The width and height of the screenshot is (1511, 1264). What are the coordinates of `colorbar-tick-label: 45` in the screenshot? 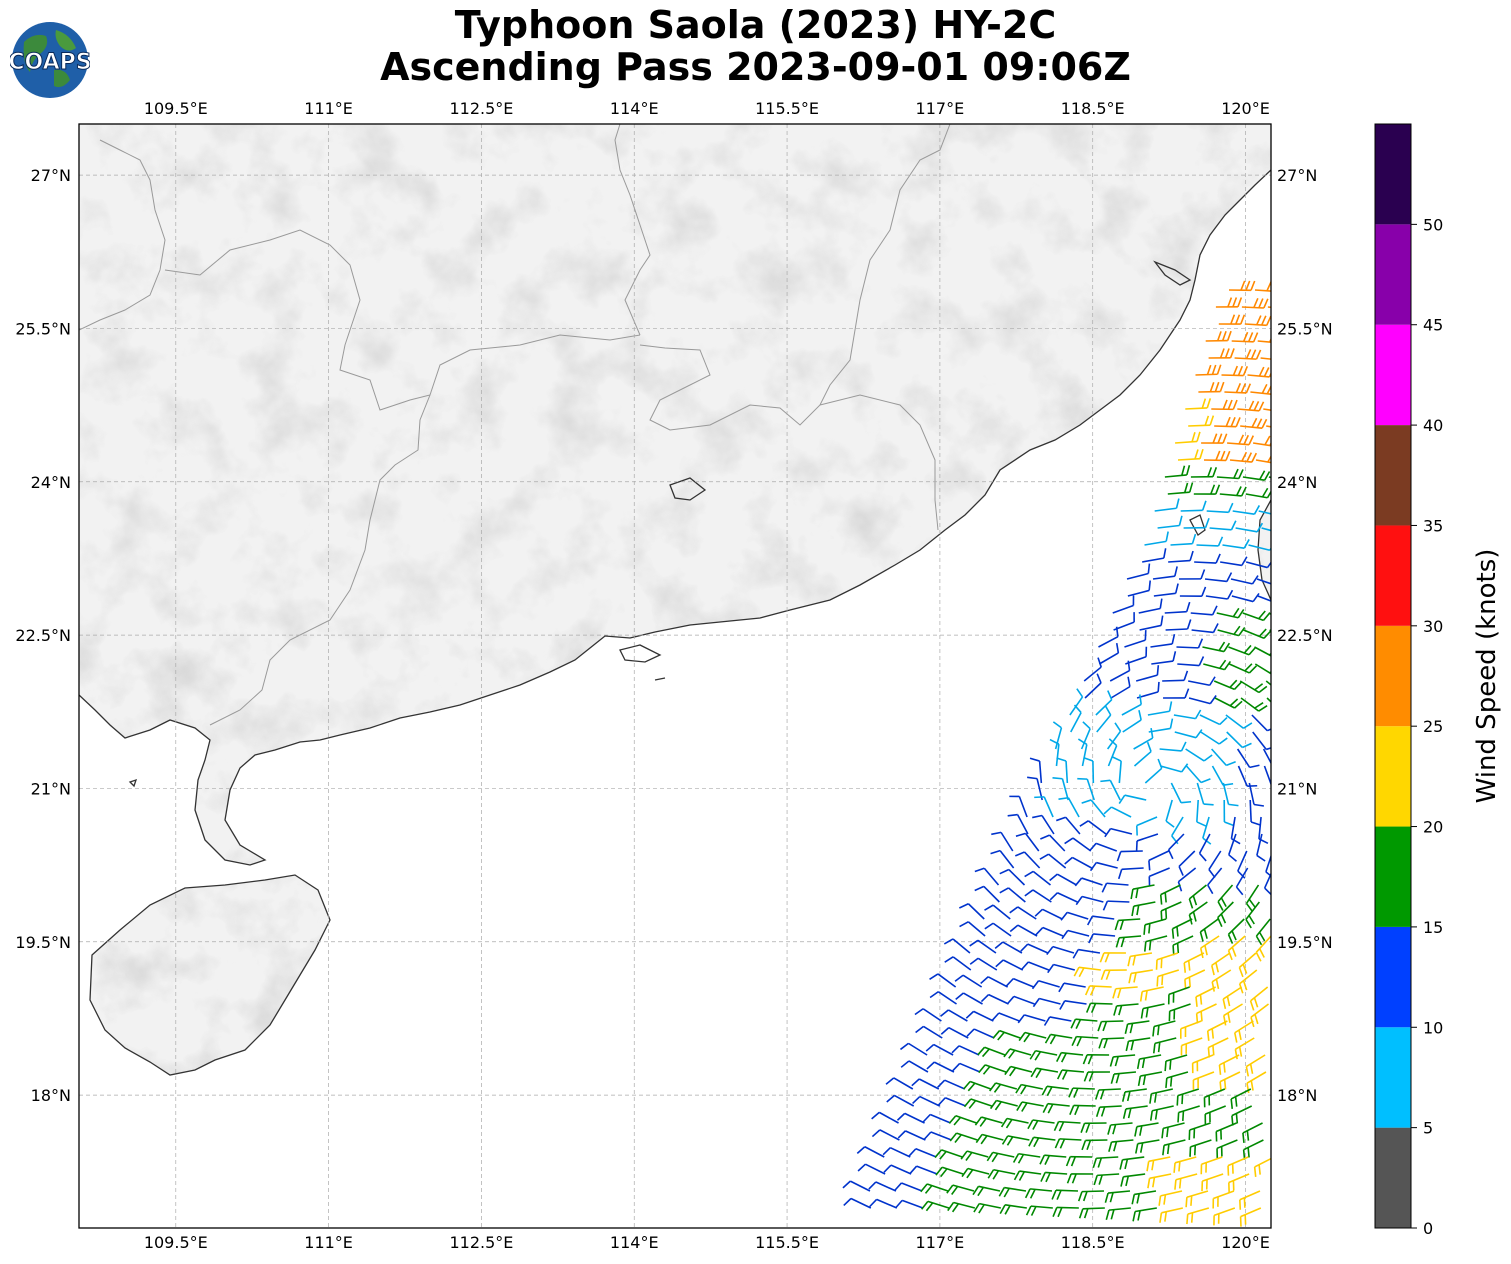 It's located at (1433, 325).